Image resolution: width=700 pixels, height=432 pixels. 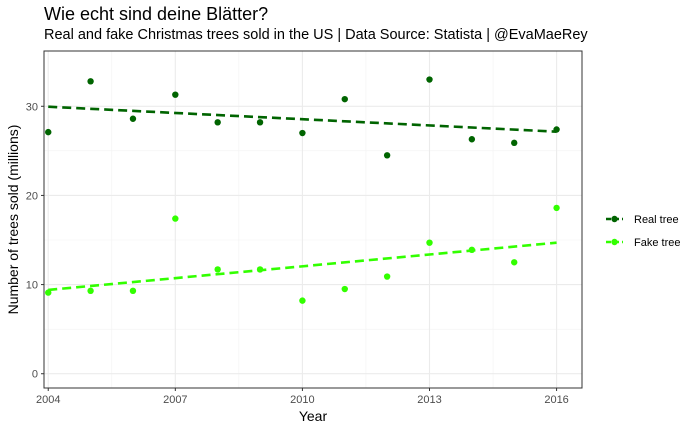 What do you see at coordinates (313, 416) in the screenshot?
I see `x-axis-title: Year` at bounding box center [313, 416].